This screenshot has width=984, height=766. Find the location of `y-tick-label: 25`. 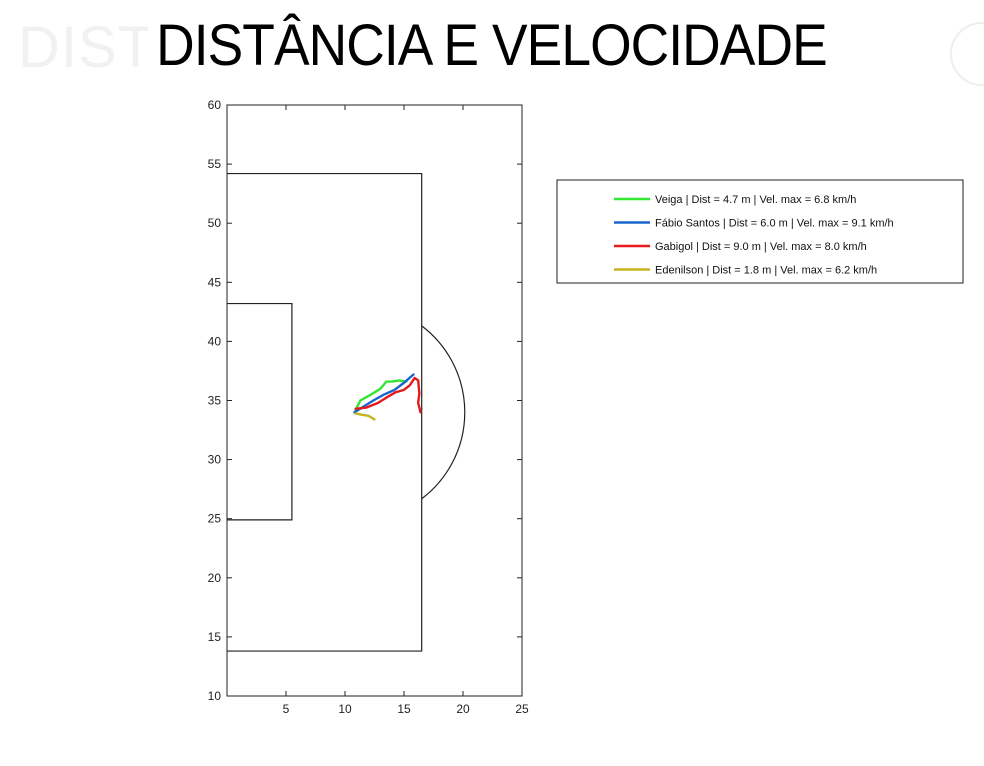

y-tick-label: 25 is located at coordinates (215, 519).